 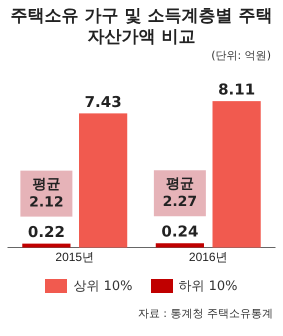 What do you see at coordinates (180, 193) in the screenshot?
I see `annotation: 평균 2.27` at bounding box center [180, 193].